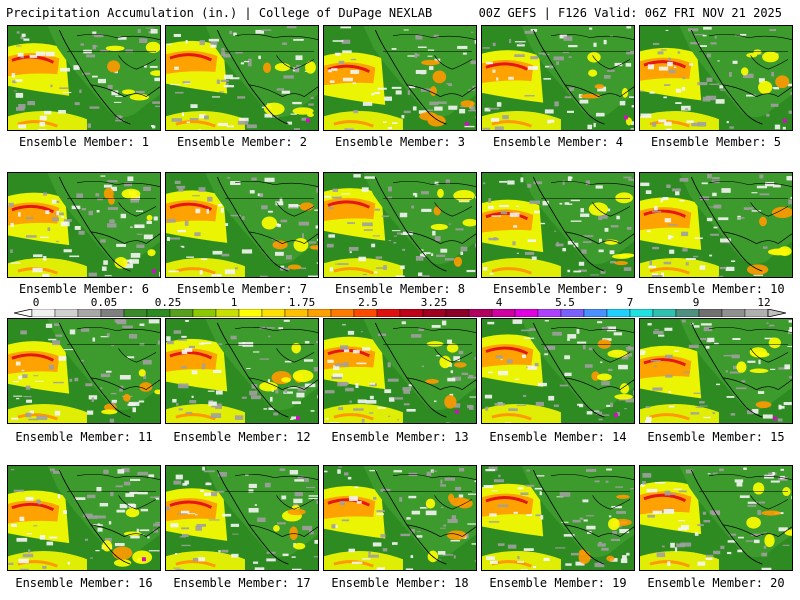 The height and width of the screenshot is (600, 800). Describe the element at coordinates (242, 583) in the screenshot. I see `ensemble-member-label: Ensemble Member: 17` at that location.